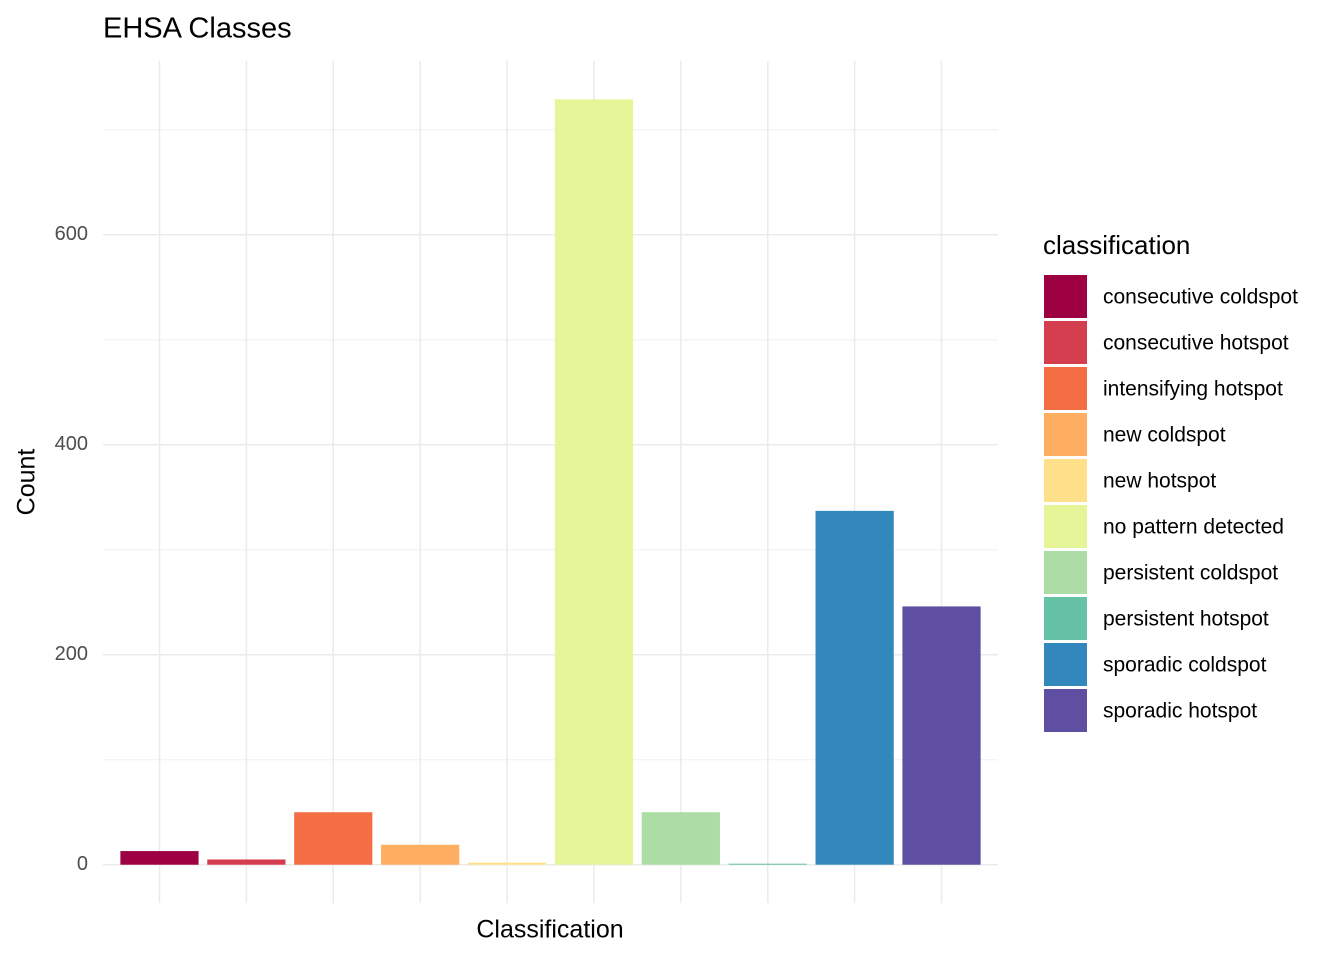 The height and width of the screenshot is (960, 1344). What do you see at coordinates (1193, 527) in the screenshot?
I see `legend-label: no pattern detected` at bounding box center [1193, 527].